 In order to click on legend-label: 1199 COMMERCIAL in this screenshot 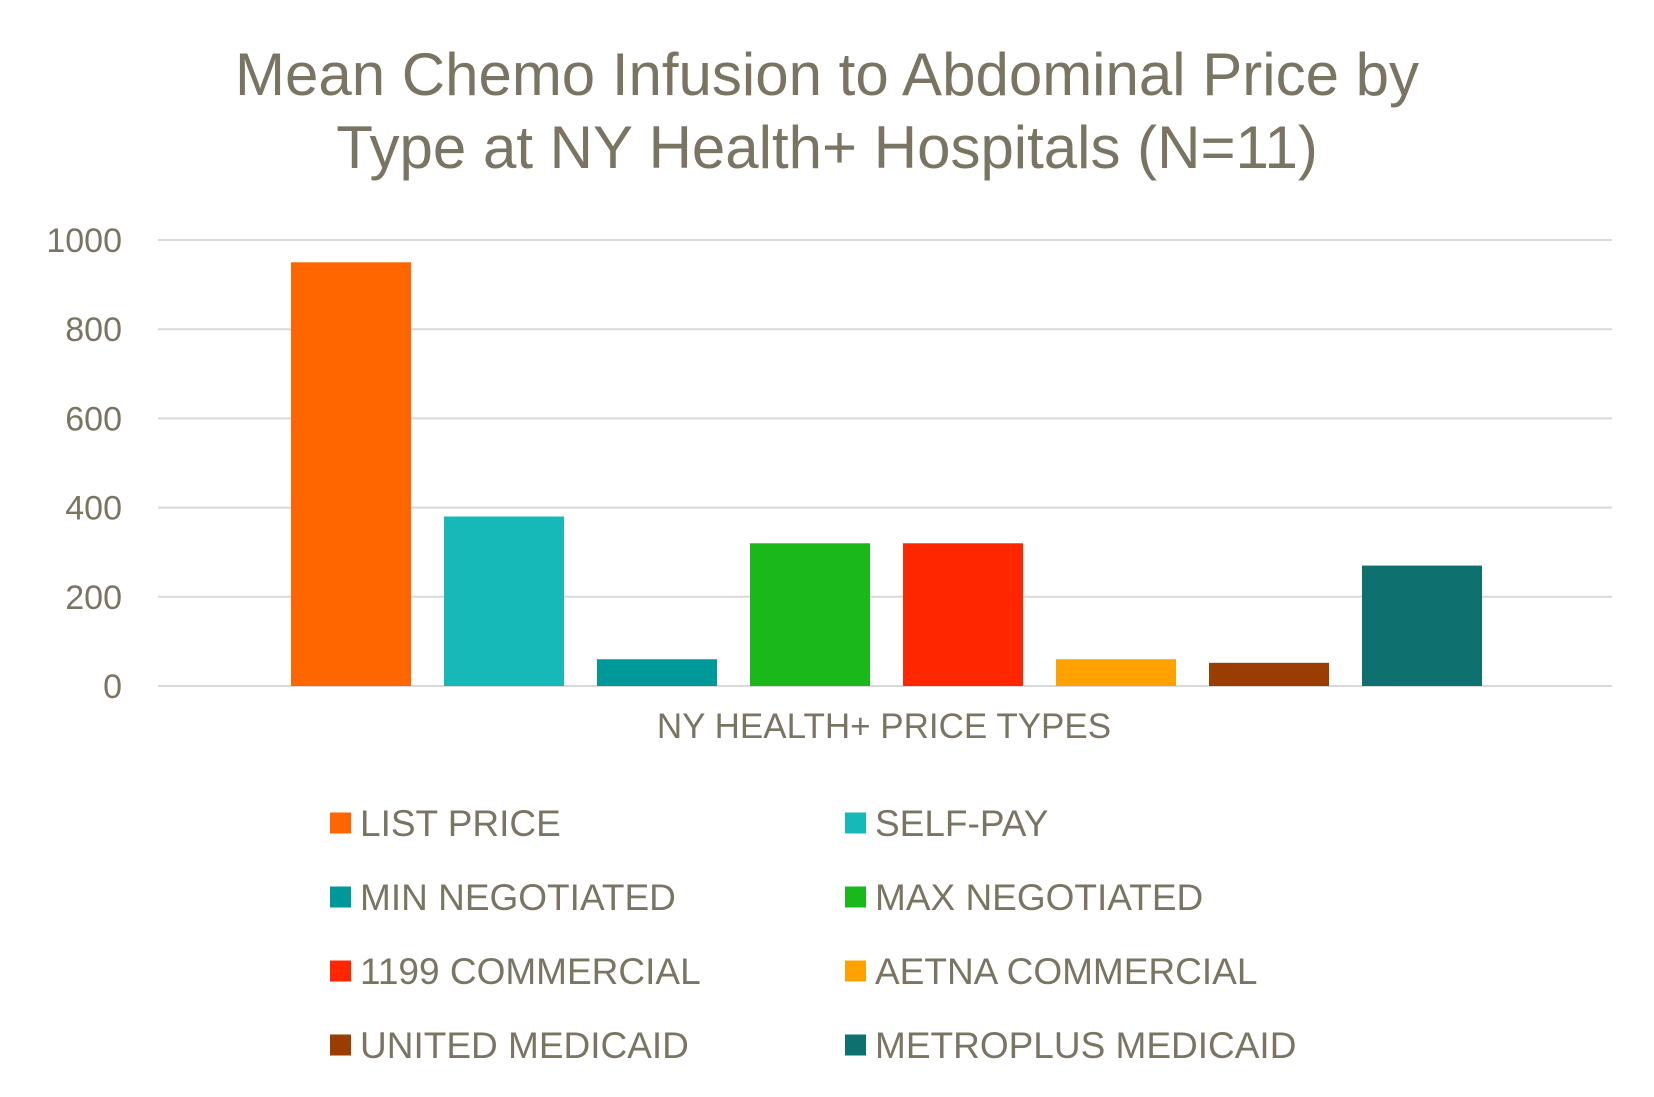, I will do `click(530, 971)`.